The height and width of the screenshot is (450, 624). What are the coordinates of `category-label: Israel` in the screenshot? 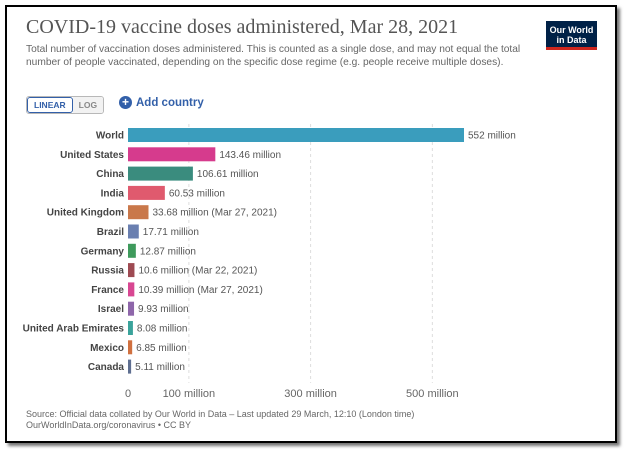 It's located at (111, 309).